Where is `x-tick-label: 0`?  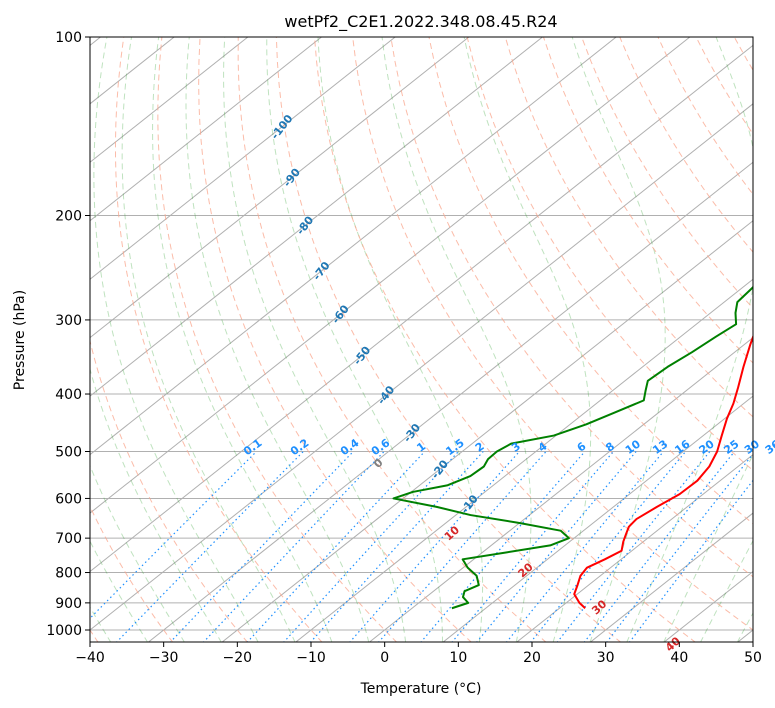 x-tick-label: 0 is located at coordinates (384, 658).